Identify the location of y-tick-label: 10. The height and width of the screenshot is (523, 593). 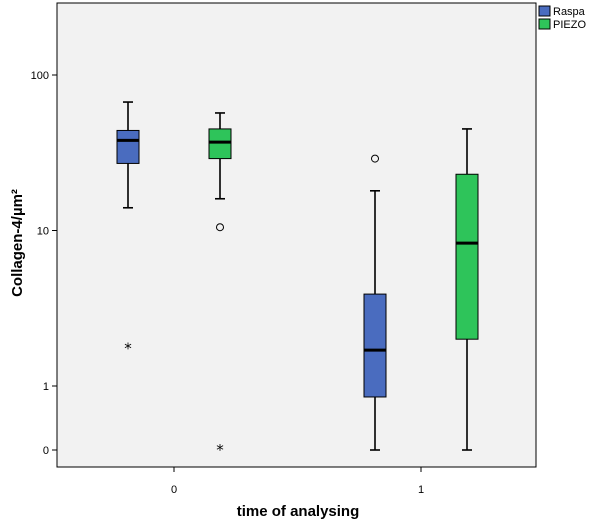
(43, 232).